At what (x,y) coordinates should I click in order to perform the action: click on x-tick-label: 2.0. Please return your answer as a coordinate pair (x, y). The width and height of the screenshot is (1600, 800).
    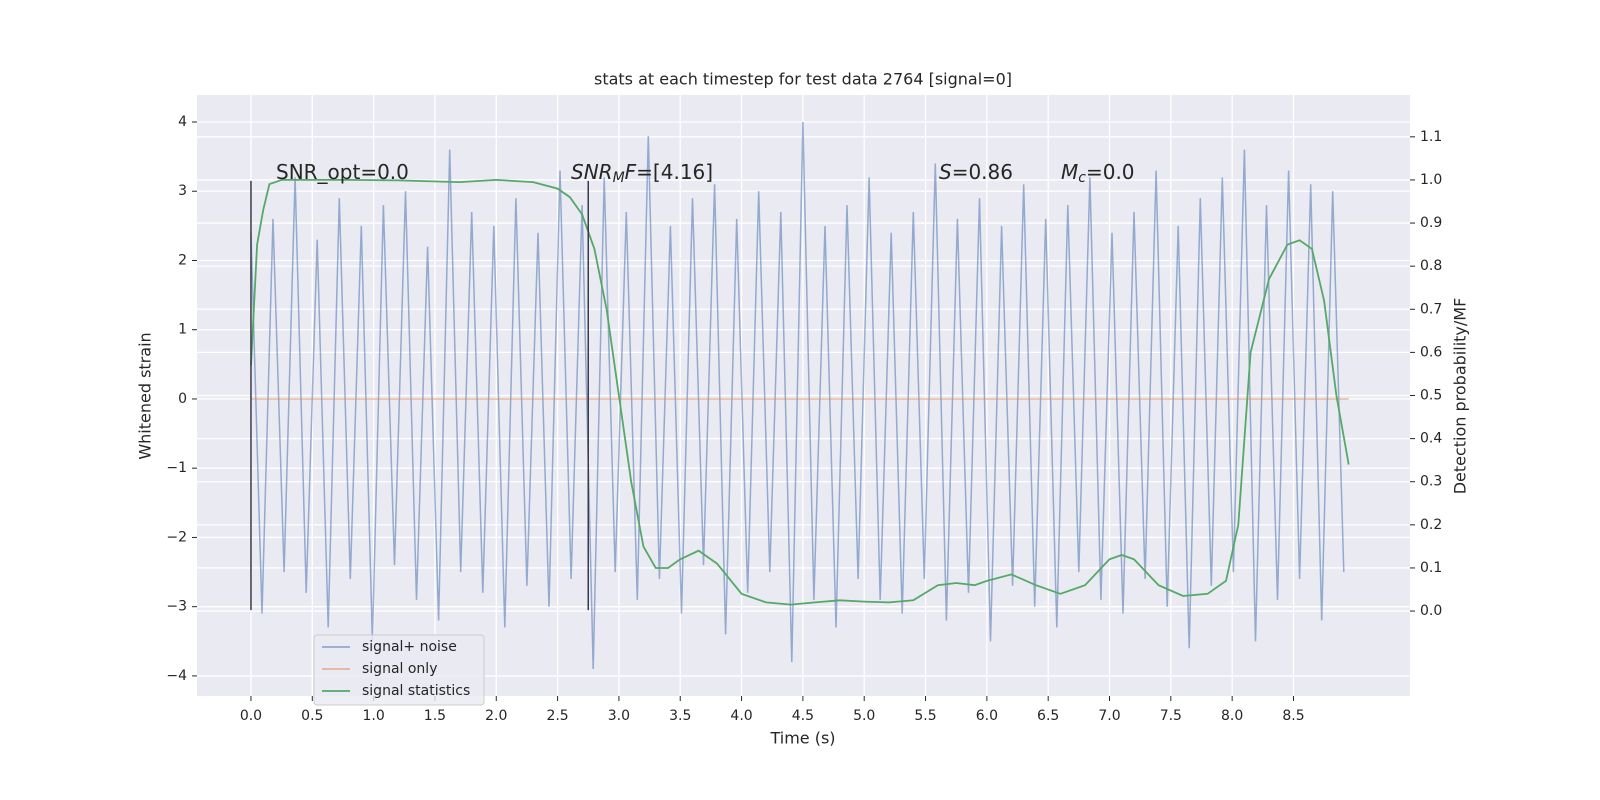
    Looking at the image, I should click on (496, 716).